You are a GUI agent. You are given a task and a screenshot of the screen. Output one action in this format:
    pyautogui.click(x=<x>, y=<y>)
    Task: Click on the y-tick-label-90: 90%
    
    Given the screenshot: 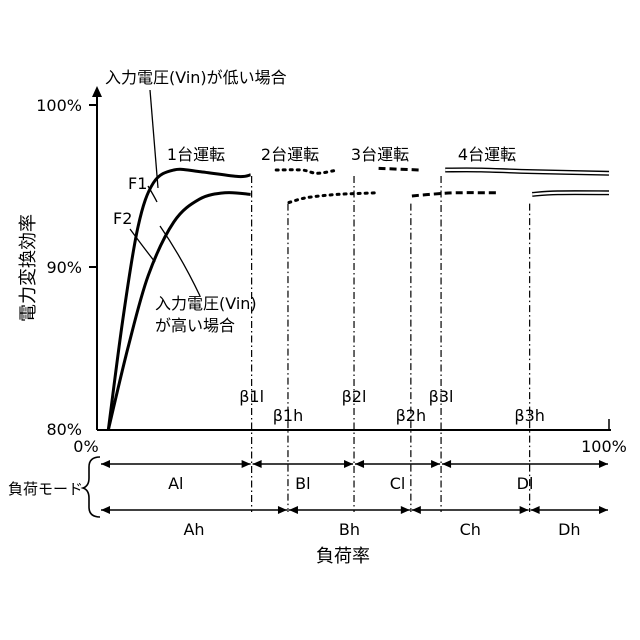 What is the action you would take?
    pyautogui.click(x=64, y=267)
    